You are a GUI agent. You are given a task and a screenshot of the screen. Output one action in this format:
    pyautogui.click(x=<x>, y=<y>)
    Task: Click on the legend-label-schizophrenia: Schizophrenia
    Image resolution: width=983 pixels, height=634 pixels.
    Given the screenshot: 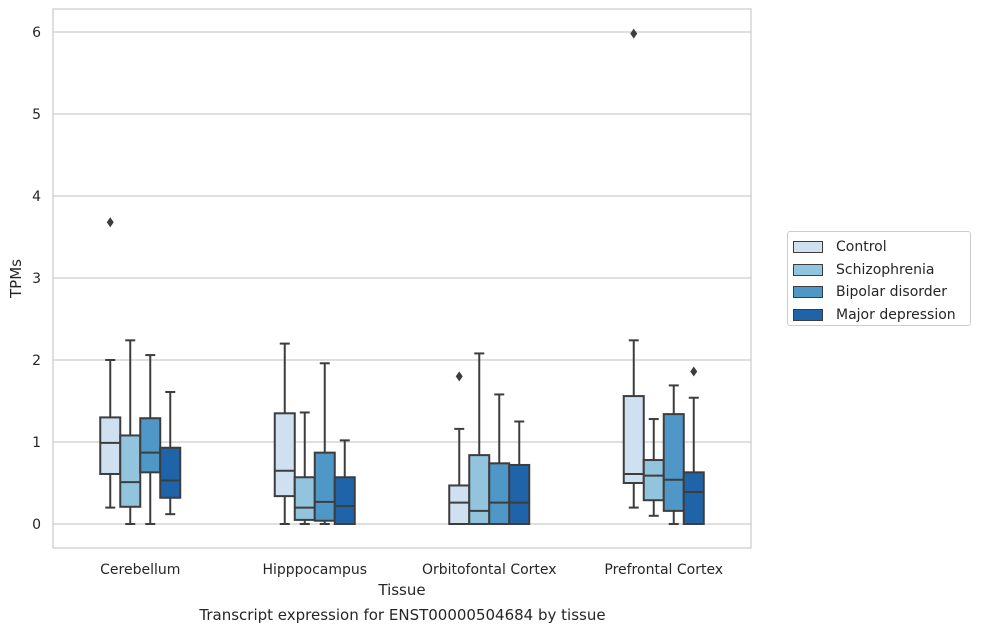 What is the action you would take?
    pyautogui.click(x=885, y=269)
    